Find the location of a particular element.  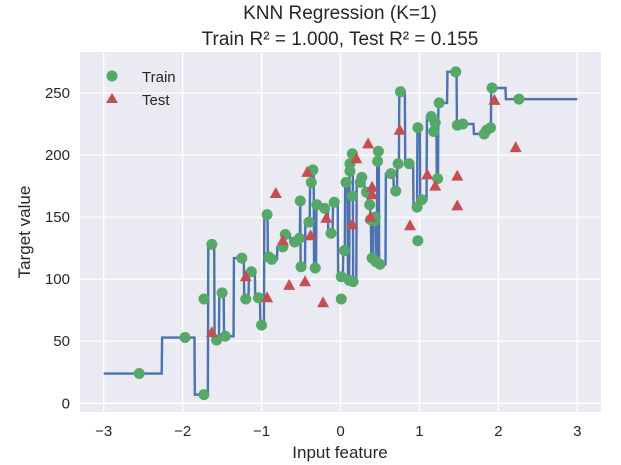

x-tick-label: 0 is located at coordinates (340, 431).